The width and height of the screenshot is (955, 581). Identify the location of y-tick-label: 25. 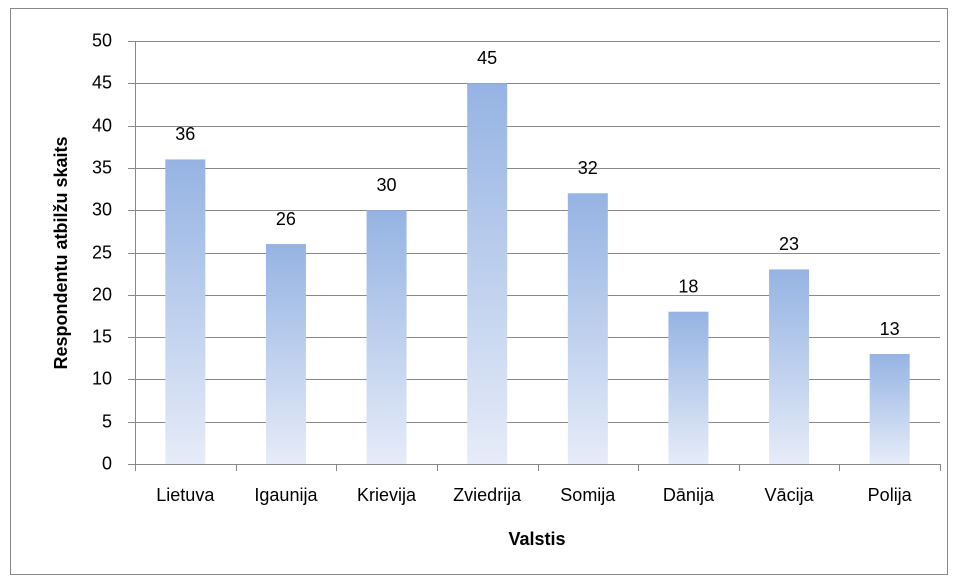
(102, 252).